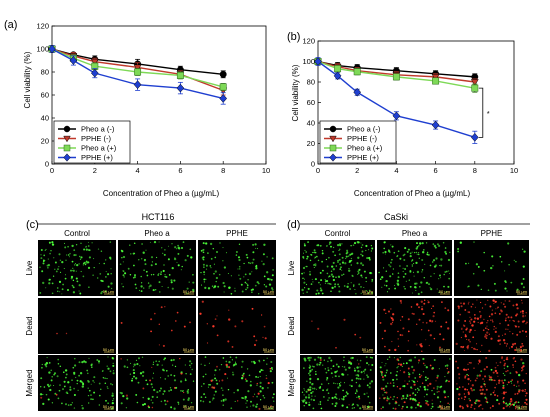 The width and height of the screenshot is (550, 417). What do you see at coordinates (338, 233) in the screenshot?
I see `column-label: Control` at bounding box center [338, 233].